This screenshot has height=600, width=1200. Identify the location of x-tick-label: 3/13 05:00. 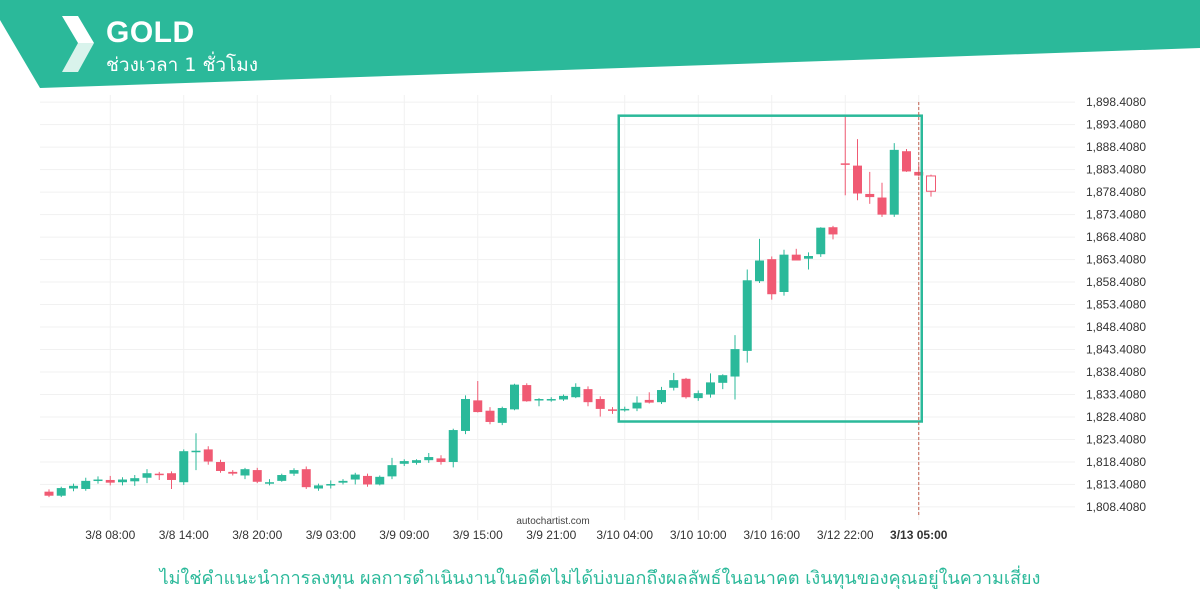
(919, 535).